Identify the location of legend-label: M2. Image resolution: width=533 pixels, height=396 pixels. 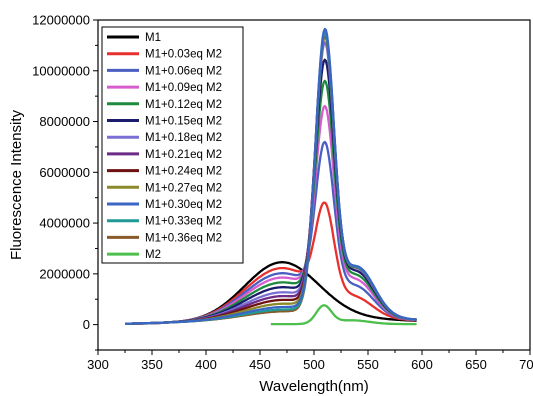
(153, 255).